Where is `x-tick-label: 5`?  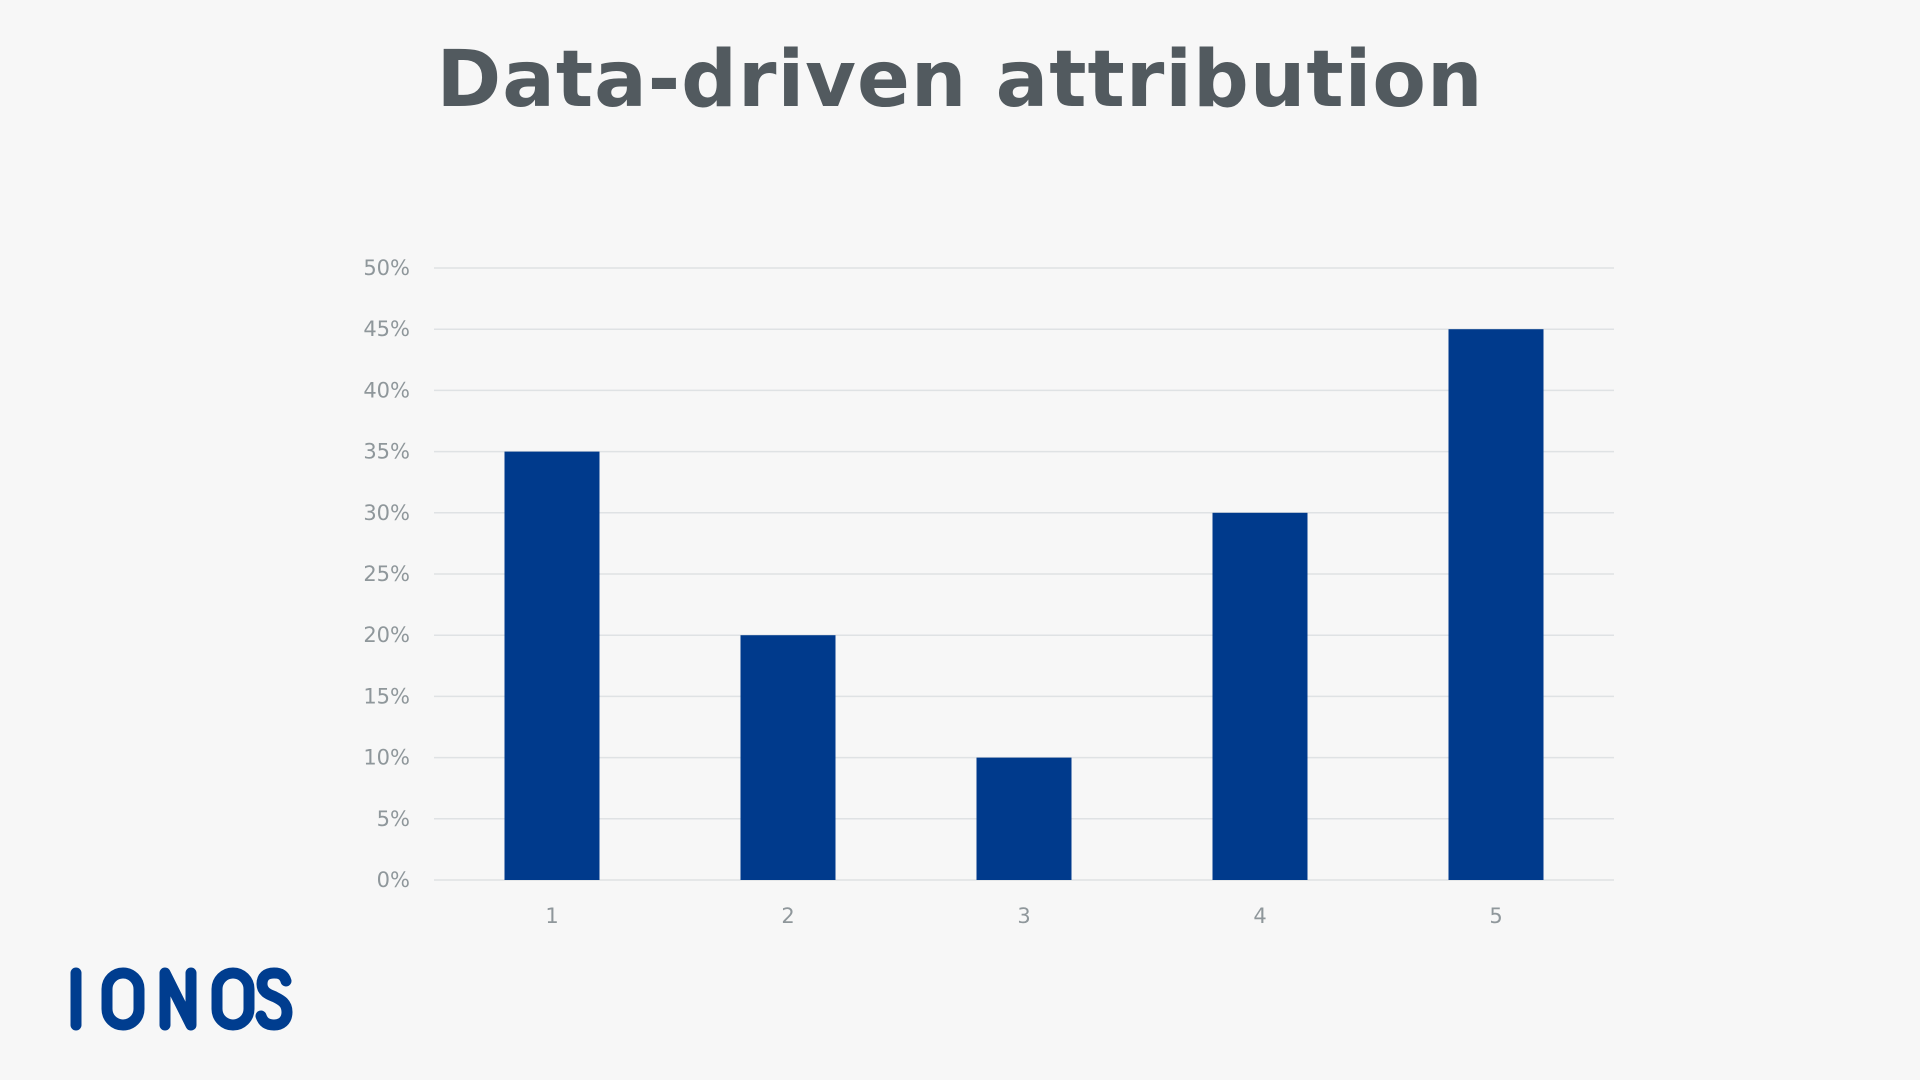 x-tick-label: 5 is located at coordinates (1495, 916).